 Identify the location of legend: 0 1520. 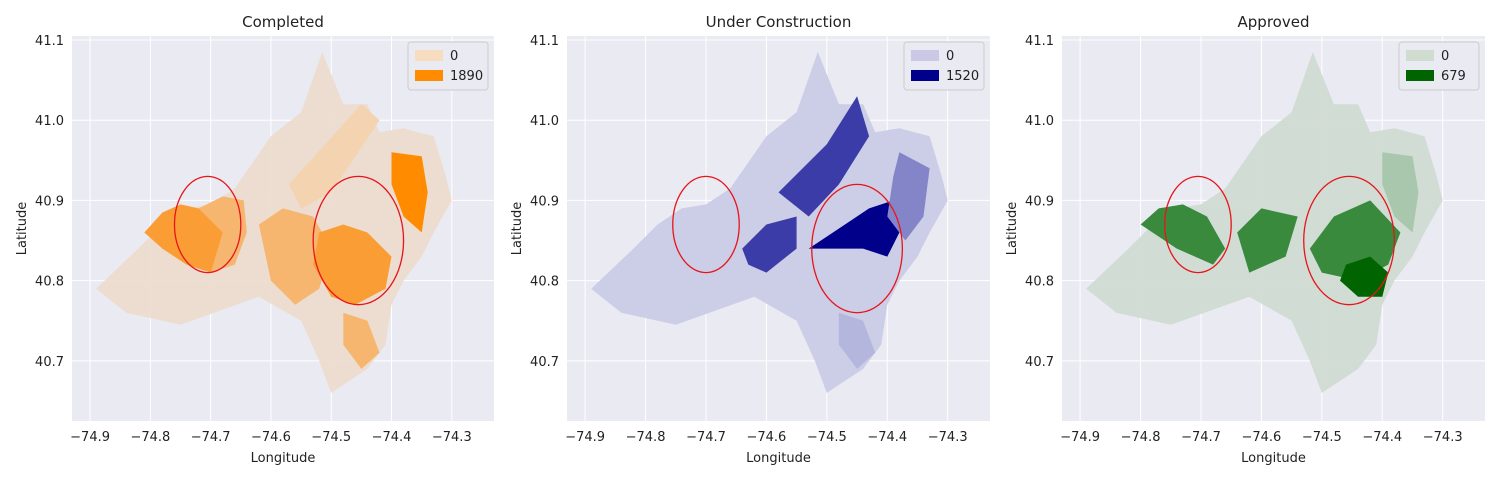
(944, 66).